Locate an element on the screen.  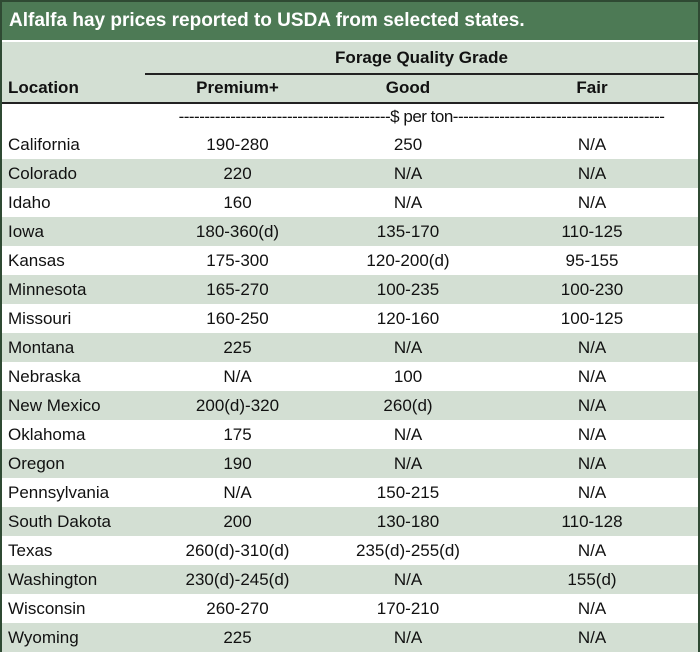
cell-premium: 190 is located at coordinates (237, 463).